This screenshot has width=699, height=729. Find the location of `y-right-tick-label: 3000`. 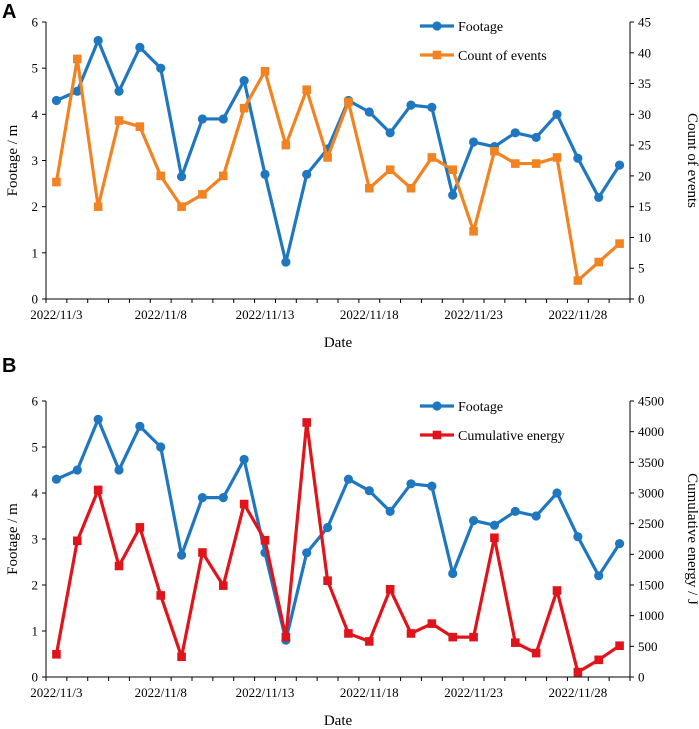

y-right-tick-label: 3000 is located at coordinates (651, 493).